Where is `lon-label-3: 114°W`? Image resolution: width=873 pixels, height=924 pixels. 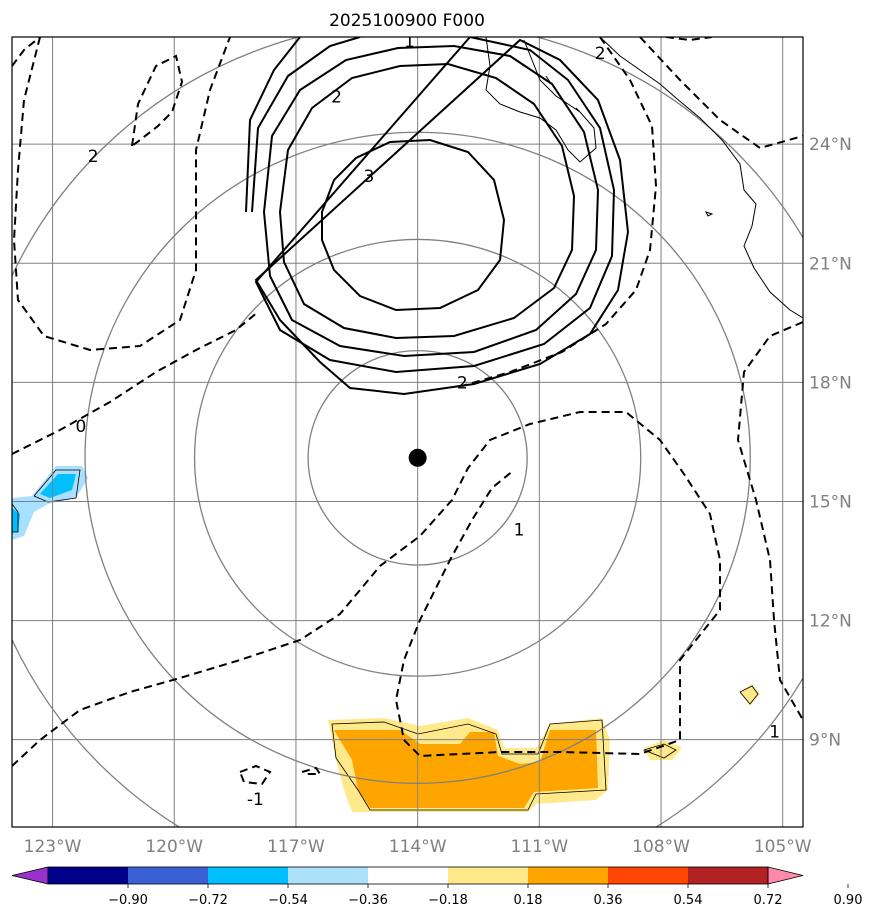
lon-label-3: 114°W is located at coordinates (418, 847).